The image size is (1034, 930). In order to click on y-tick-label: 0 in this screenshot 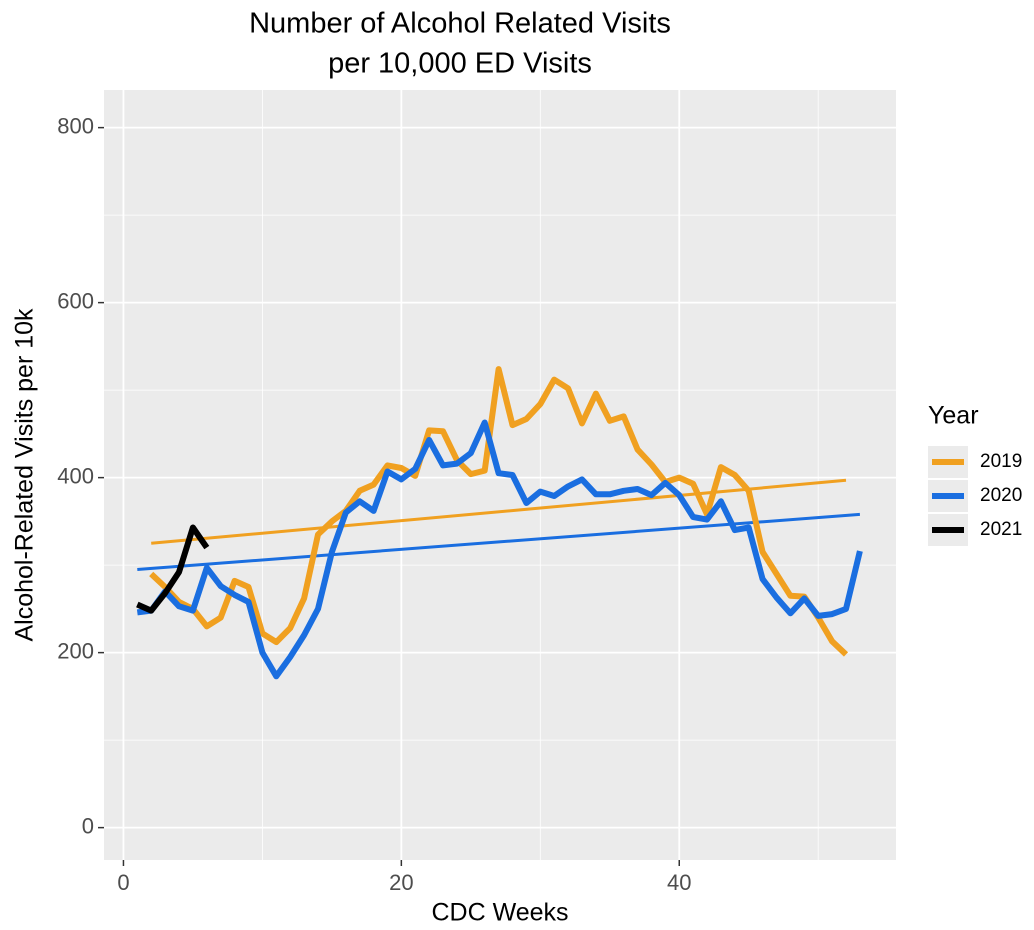, I will do `click(88, 825)`.